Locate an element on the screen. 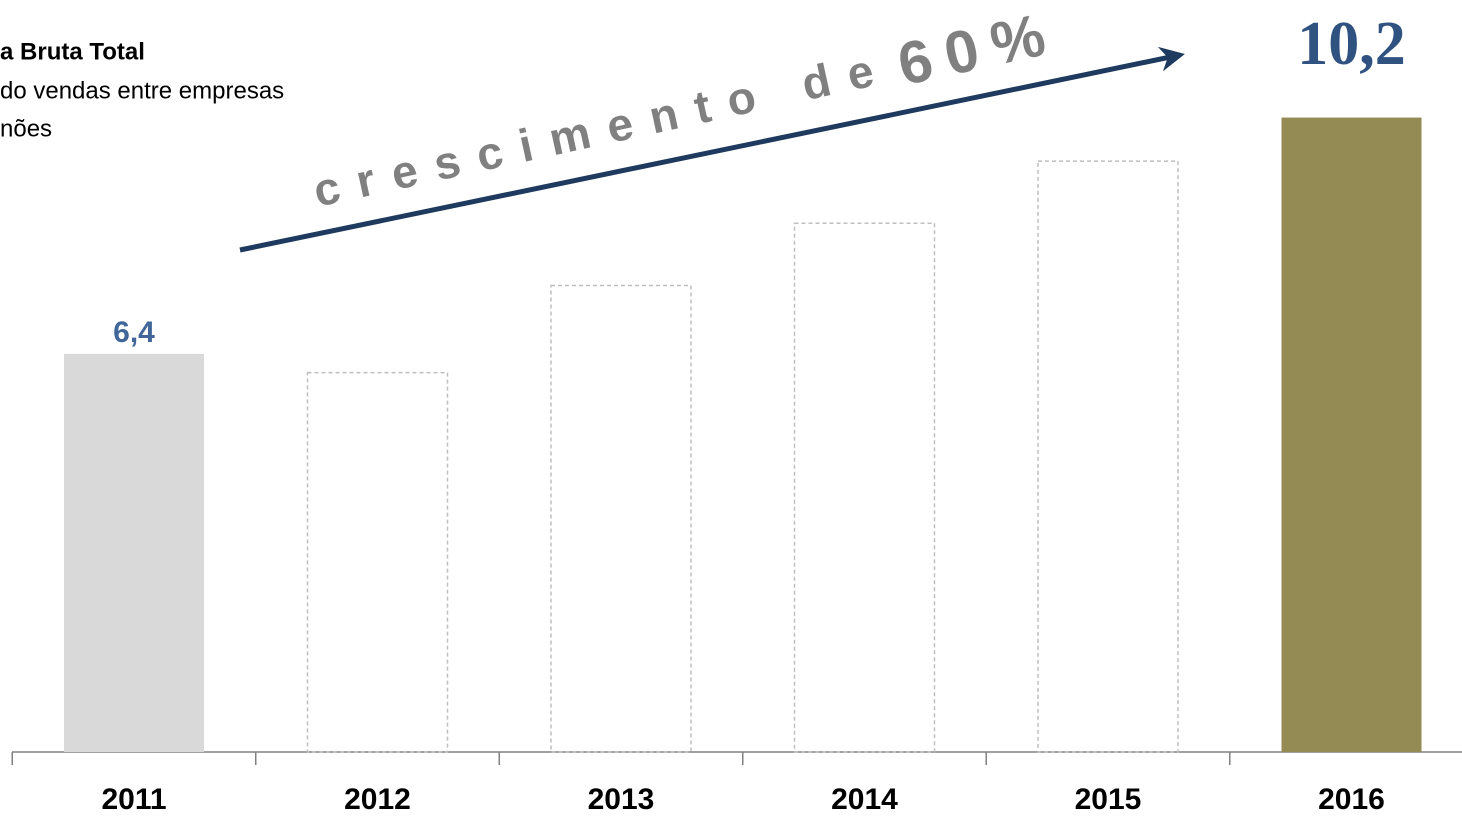 The image size is (1462, 820). subtitle: do vendas entre empresas is located at coordinates (142, 90).